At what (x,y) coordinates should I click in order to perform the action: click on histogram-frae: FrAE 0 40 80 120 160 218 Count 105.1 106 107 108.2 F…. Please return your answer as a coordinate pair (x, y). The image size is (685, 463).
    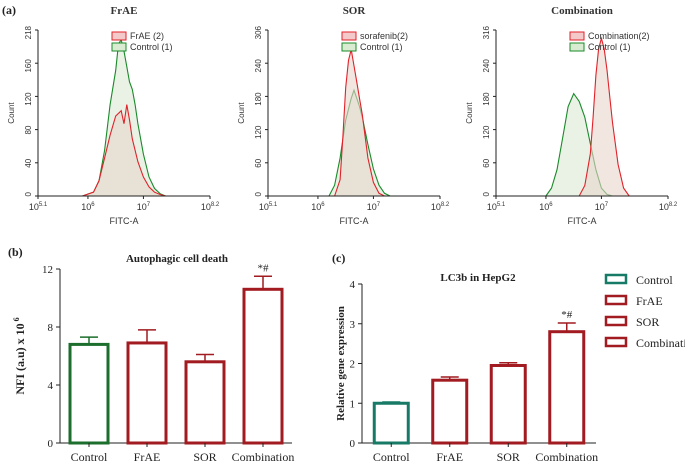
    Looking at the image, I should click on (113, 115).